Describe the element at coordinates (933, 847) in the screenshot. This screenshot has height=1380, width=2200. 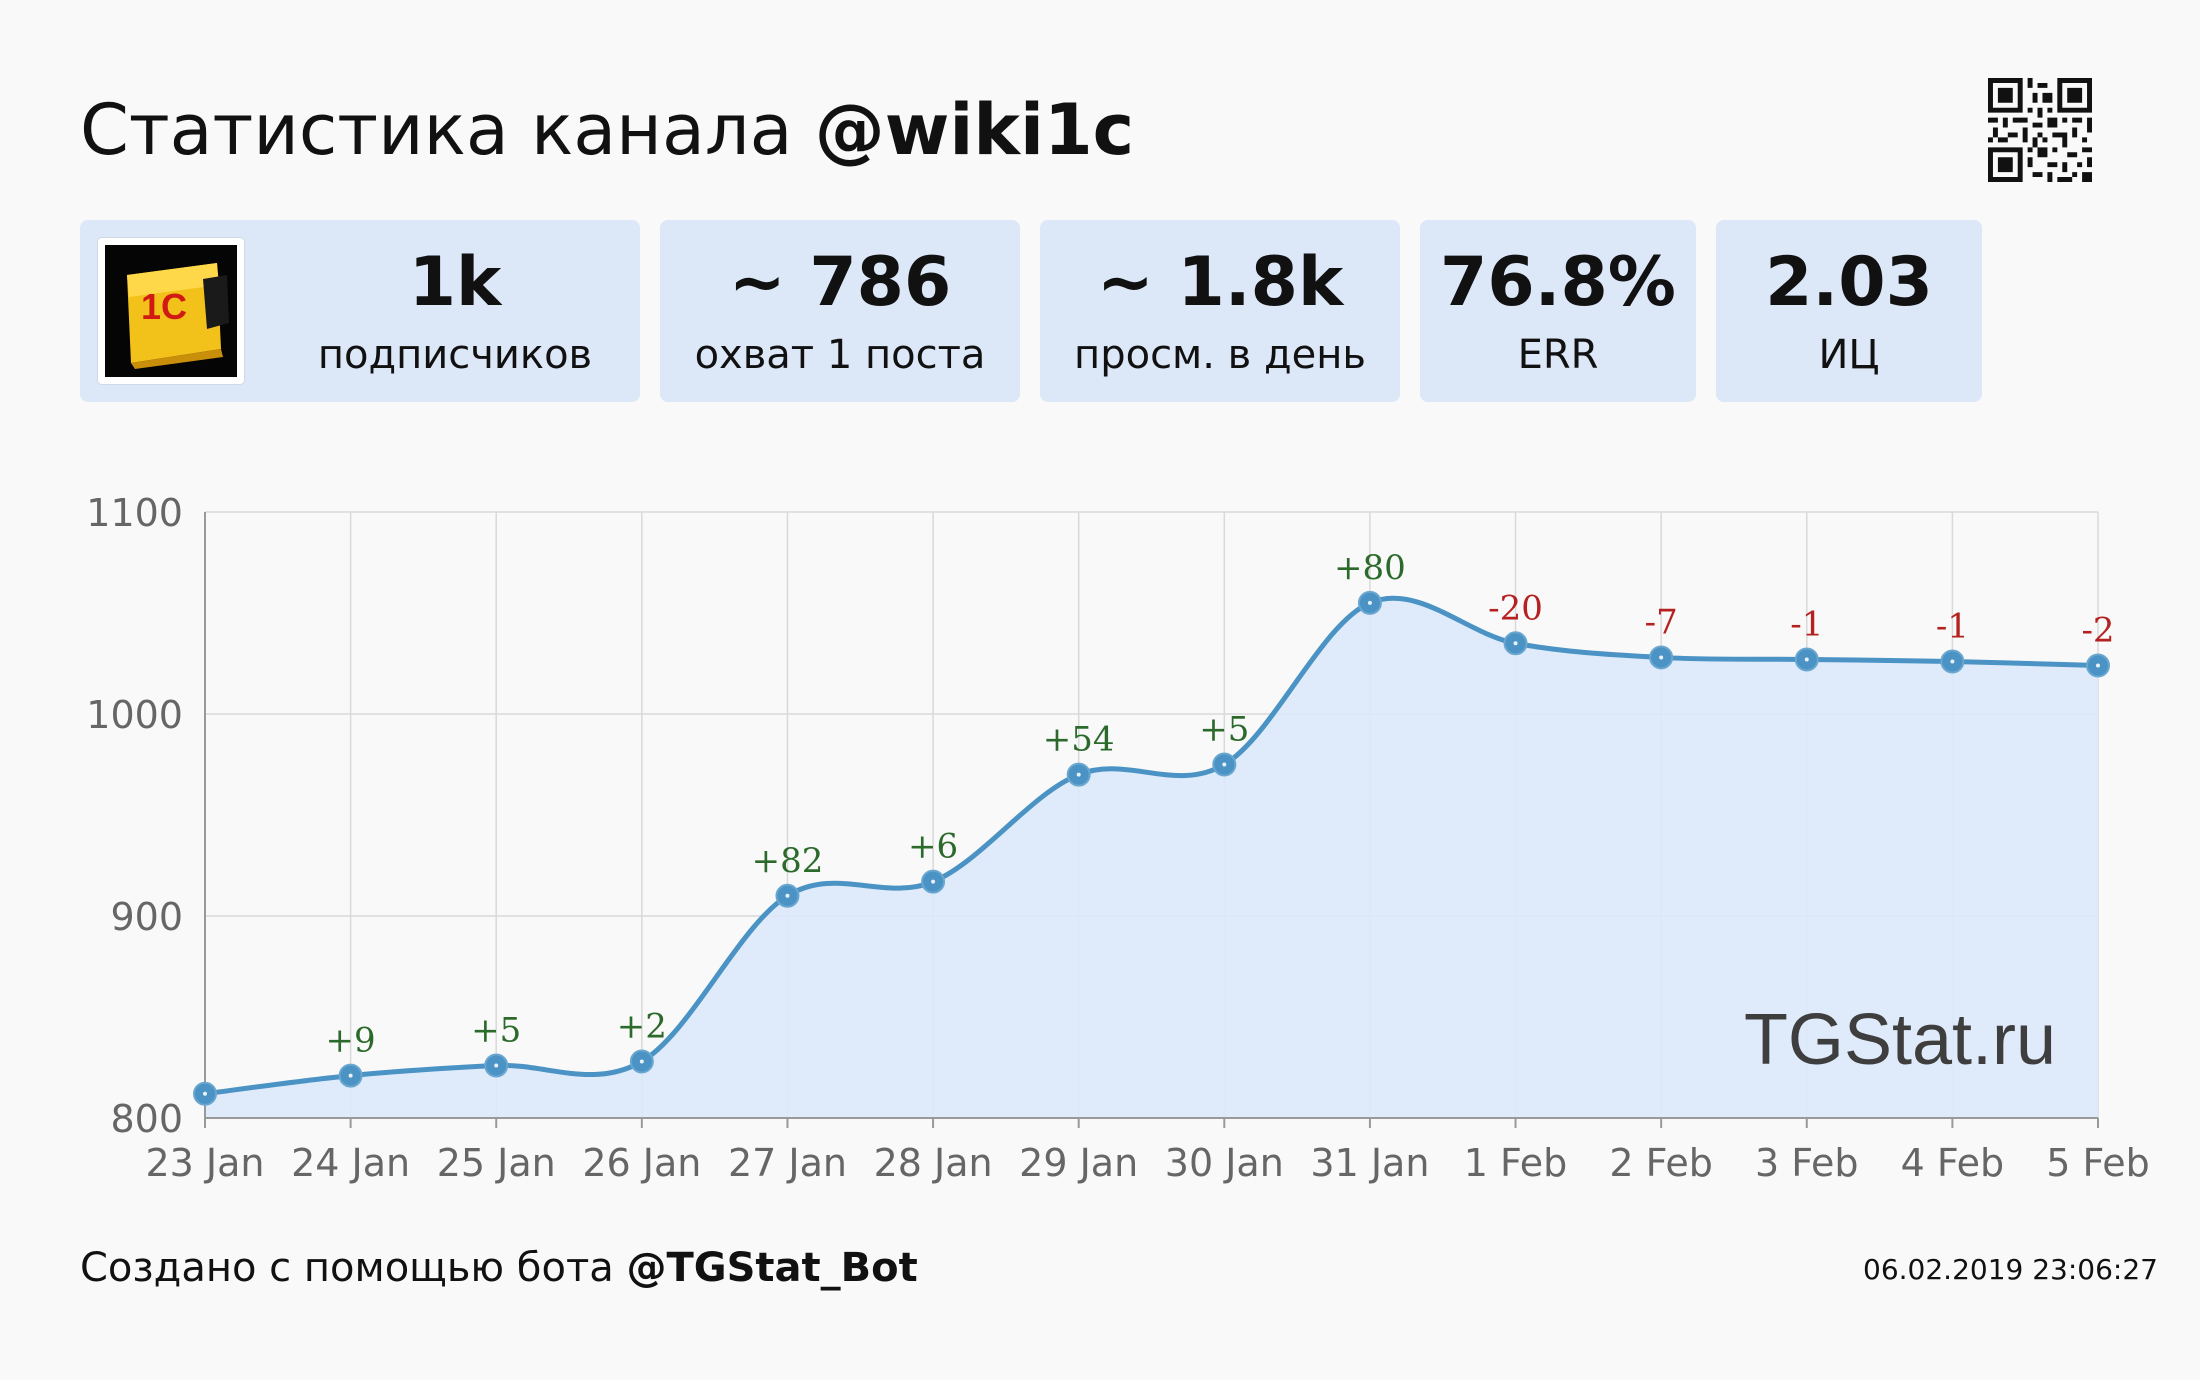
I see `data-label: +6` at that location.